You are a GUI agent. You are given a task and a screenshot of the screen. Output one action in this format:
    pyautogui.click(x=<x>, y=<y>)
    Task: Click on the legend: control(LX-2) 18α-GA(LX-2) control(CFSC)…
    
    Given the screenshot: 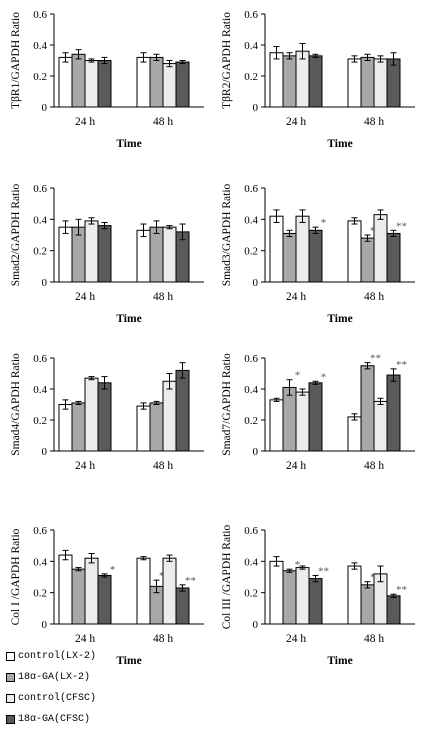 What is the action you would take?
    pyautogui.click(x=64, y=688)
    